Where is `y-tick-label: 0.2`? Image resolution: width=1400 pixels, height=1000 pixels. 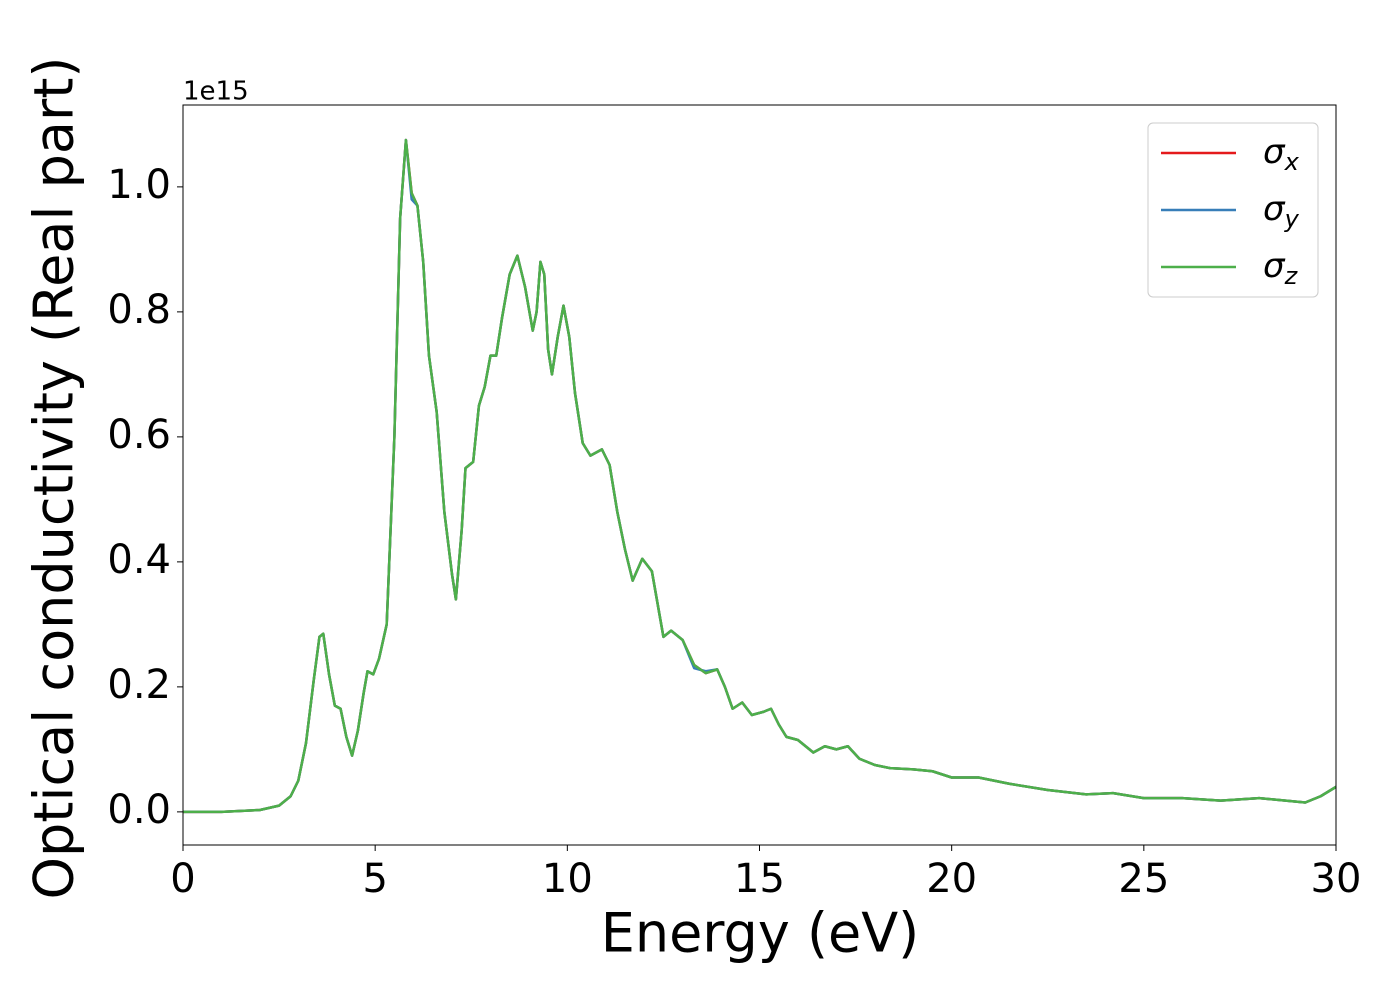 y-tick-label: 0.2 is located at coordinates (139, 685).